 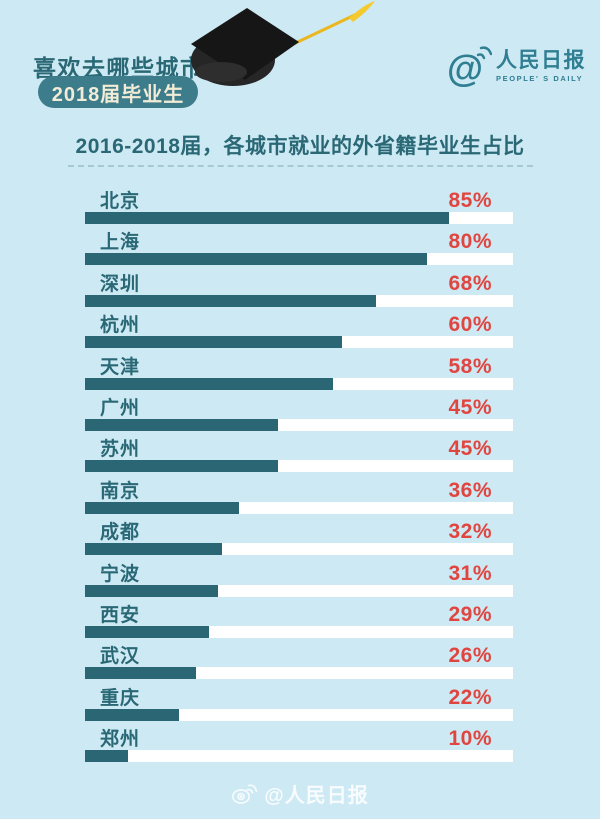 I want to click on at-megaphone-icon: @, so click(x=469, y=67).